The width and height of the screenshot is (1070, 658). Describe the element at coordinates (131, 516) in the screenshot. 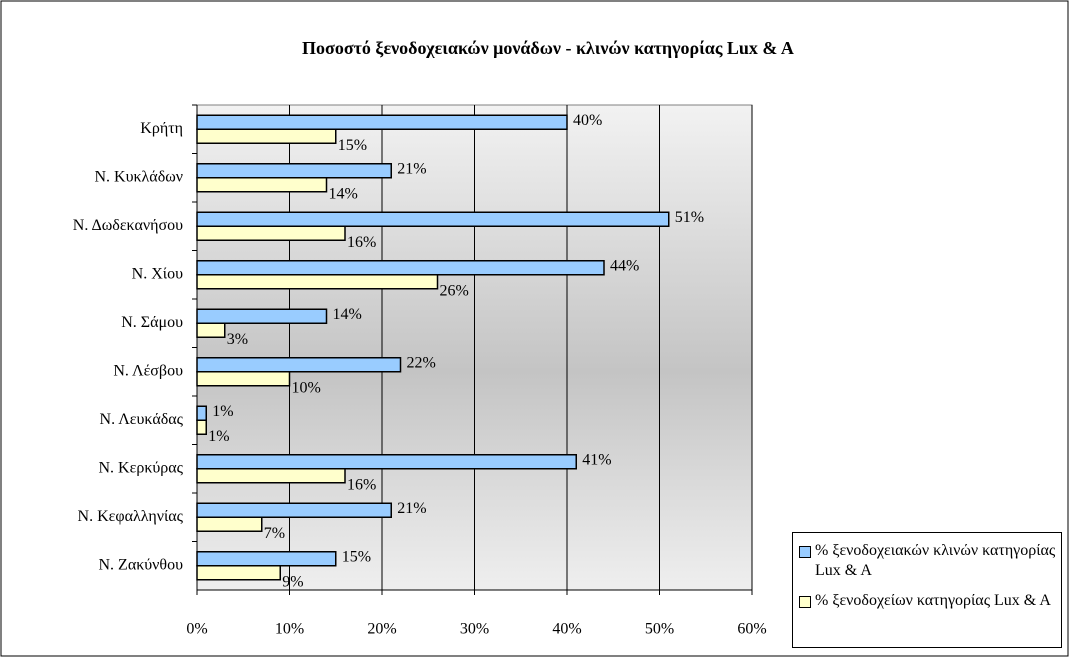

I see `y-tick-label: Ν. Κεφαλληνίας` at that location.